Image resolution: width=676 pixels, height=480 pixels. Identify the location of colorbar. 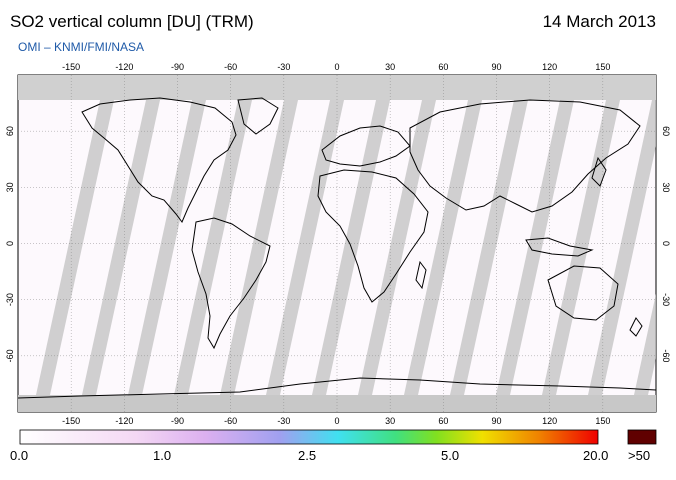
(309, 437).